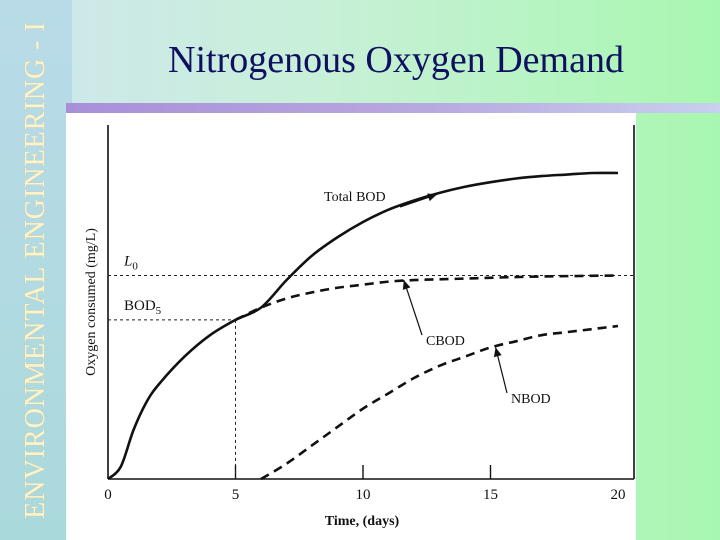 The width and height of the screenshot is (720, 540). Describe the element at coordinates (439, 402) in the screenshot. I see `series-line-nbod` at that location.